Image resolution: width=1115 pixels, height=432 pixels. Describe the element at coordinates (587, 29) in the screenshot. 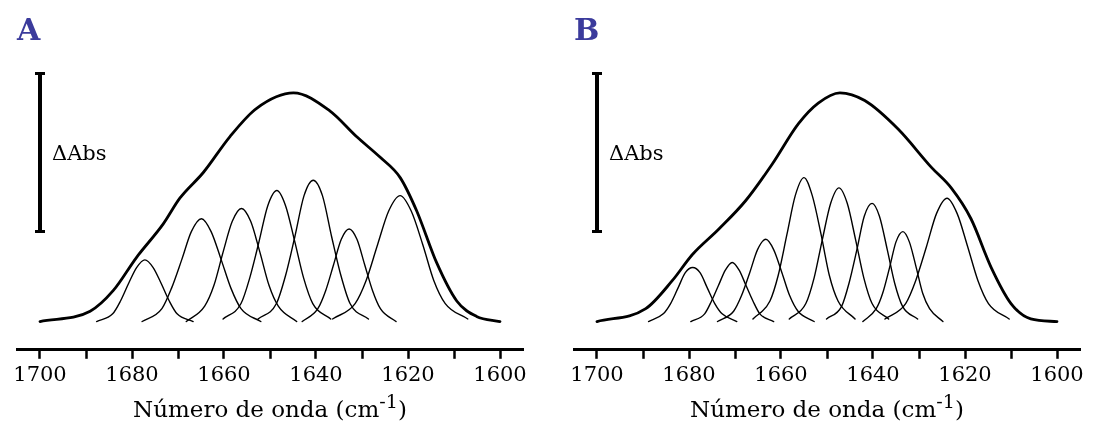

I see `chart-title: B` at that location.